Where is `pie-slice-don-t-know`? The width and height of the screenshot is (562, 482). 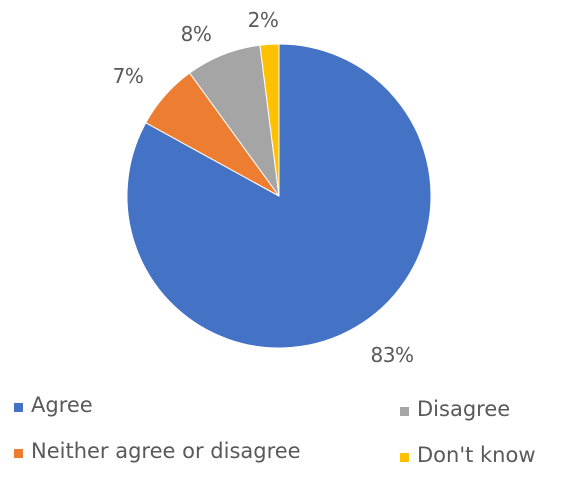
pie-slice-don-t-know is located at coordinates (269, 120).